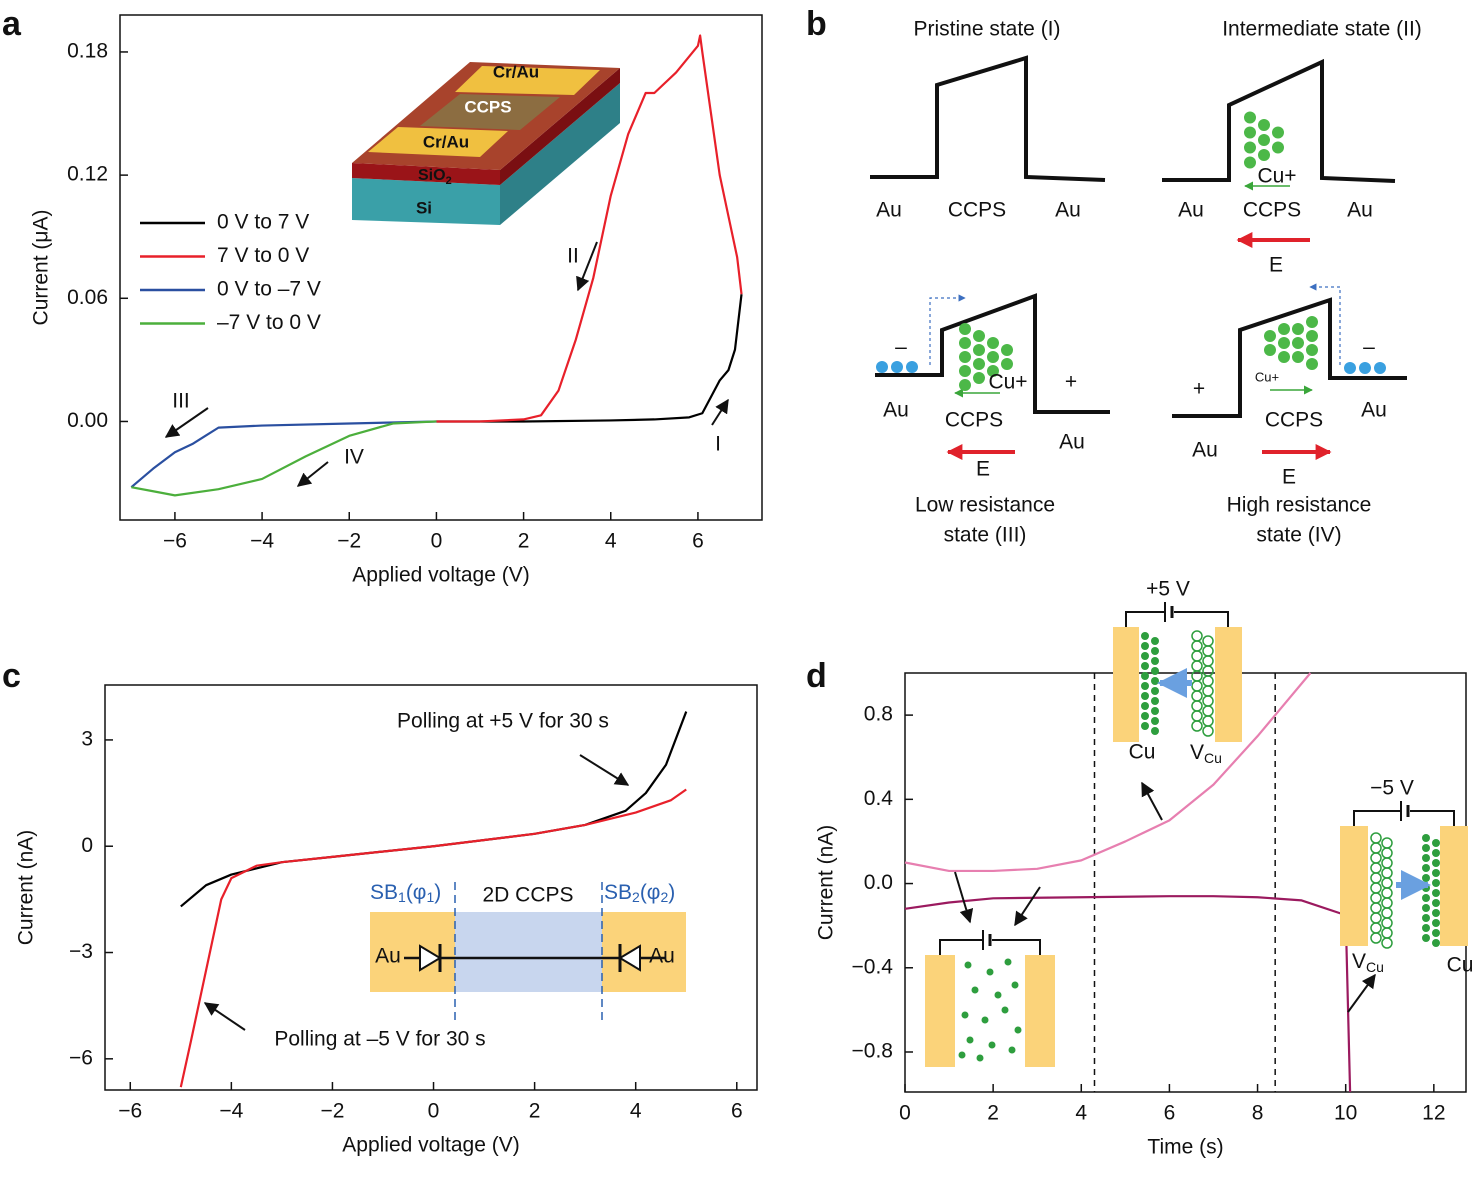 The height and width of the screenshot is (1186, 1484). Describe the element at coordinates (816, 676) in the screenshot. I see `panel-label: d` at that location.